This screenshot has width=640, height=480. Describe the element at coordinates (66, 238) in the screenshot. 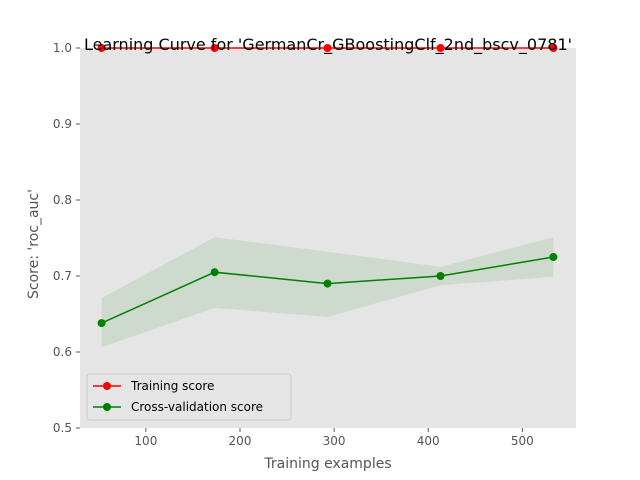

I see `y-axis-ticks: 0.5 0.6 0.7 0.8 0.9 1.0` at that location.